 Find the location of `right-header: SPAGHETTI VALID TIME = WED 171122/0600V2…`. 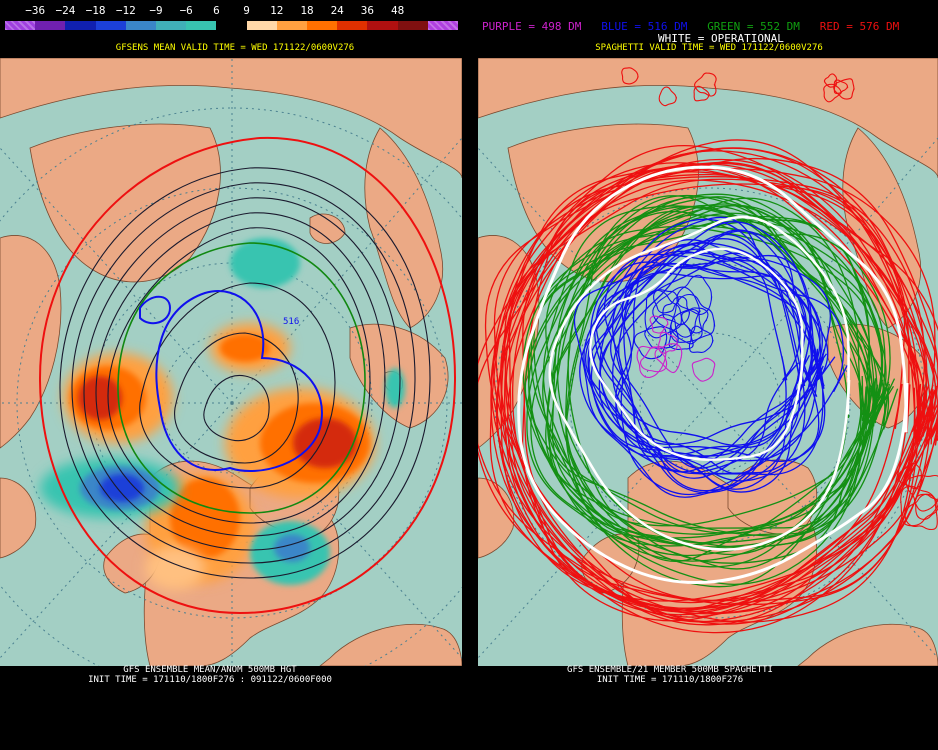

right-header: SPAGHETTI VALID TIME = WED 171122/0600V2… is located at coordinates (709, 48).